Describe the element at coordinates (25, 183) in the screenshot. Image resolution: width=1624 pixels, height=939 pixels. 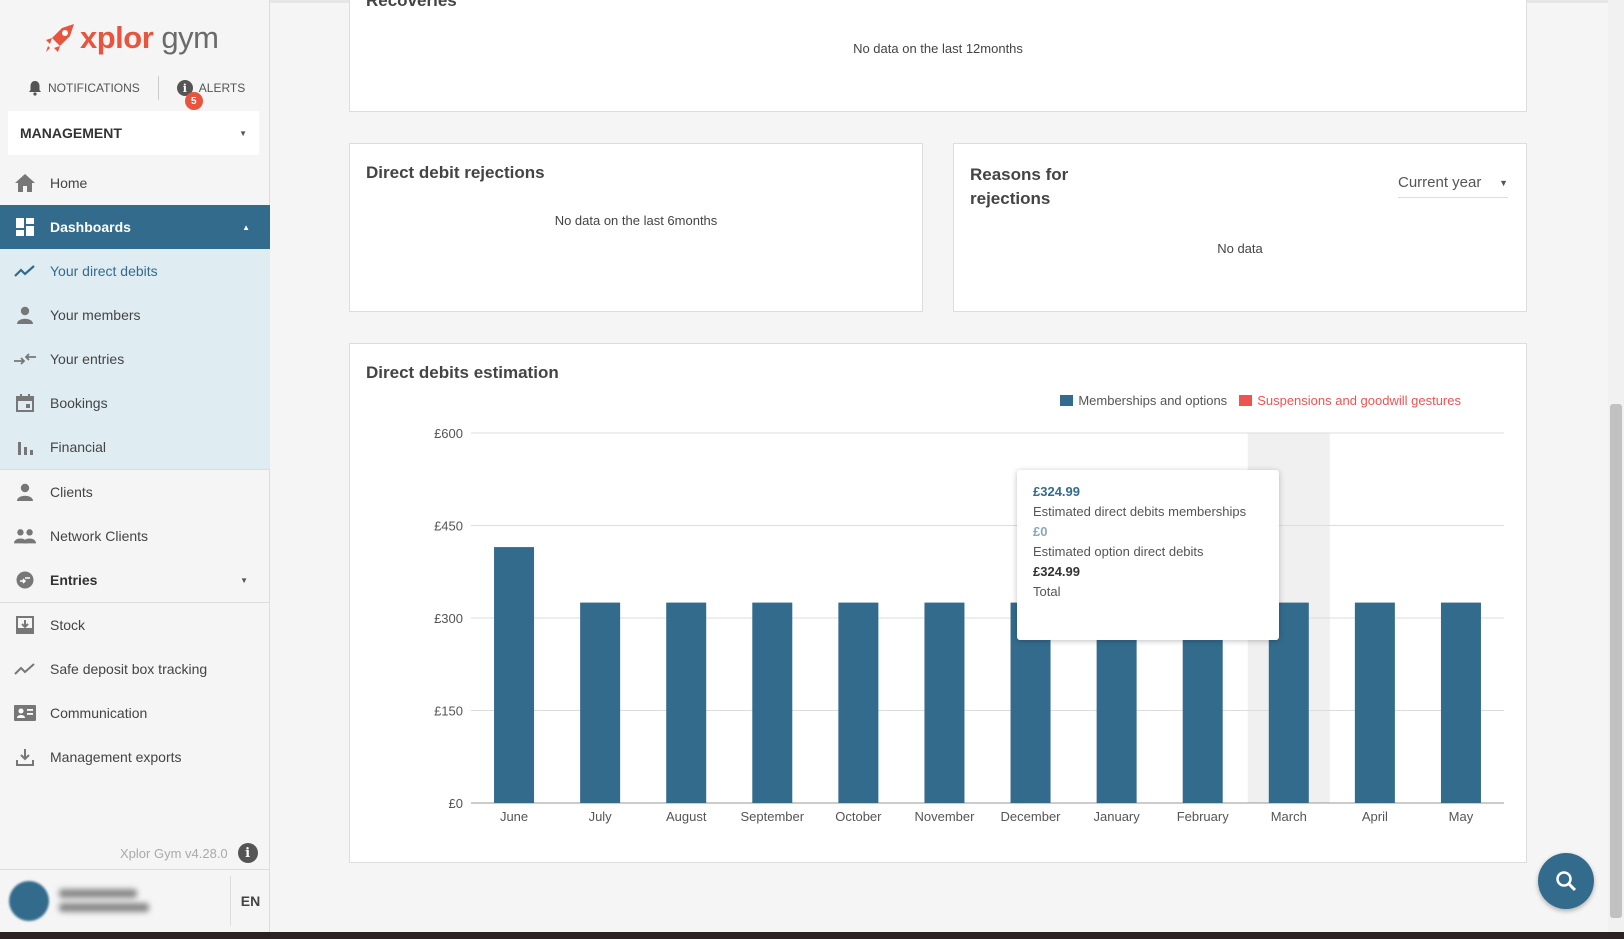
I see `home-icon` at that location.